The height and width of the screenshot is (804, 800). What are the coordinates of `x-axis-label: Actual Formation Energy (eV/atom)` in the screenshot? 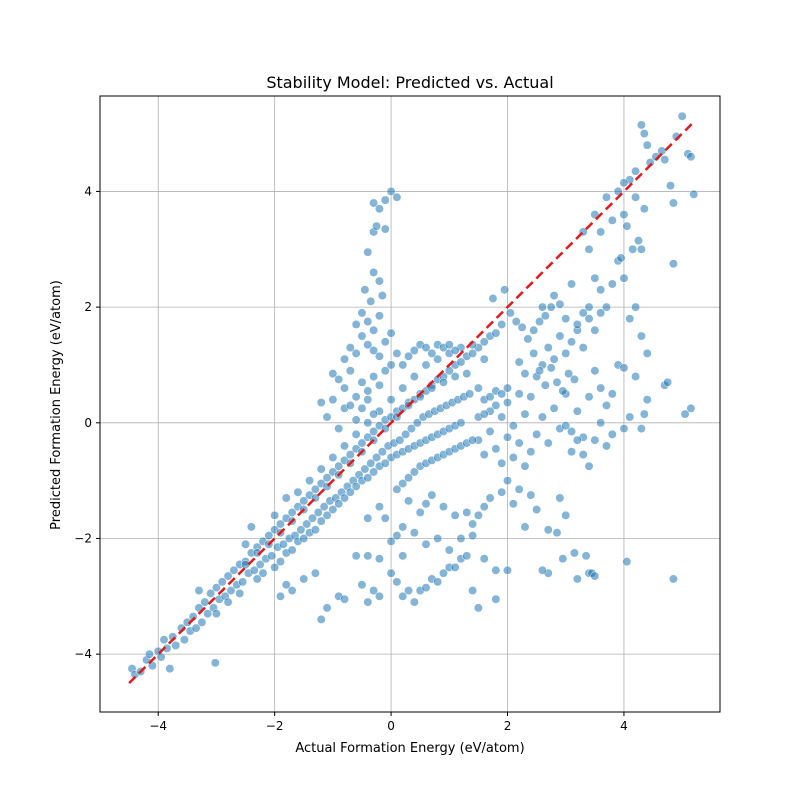 It's located at (409, 748).